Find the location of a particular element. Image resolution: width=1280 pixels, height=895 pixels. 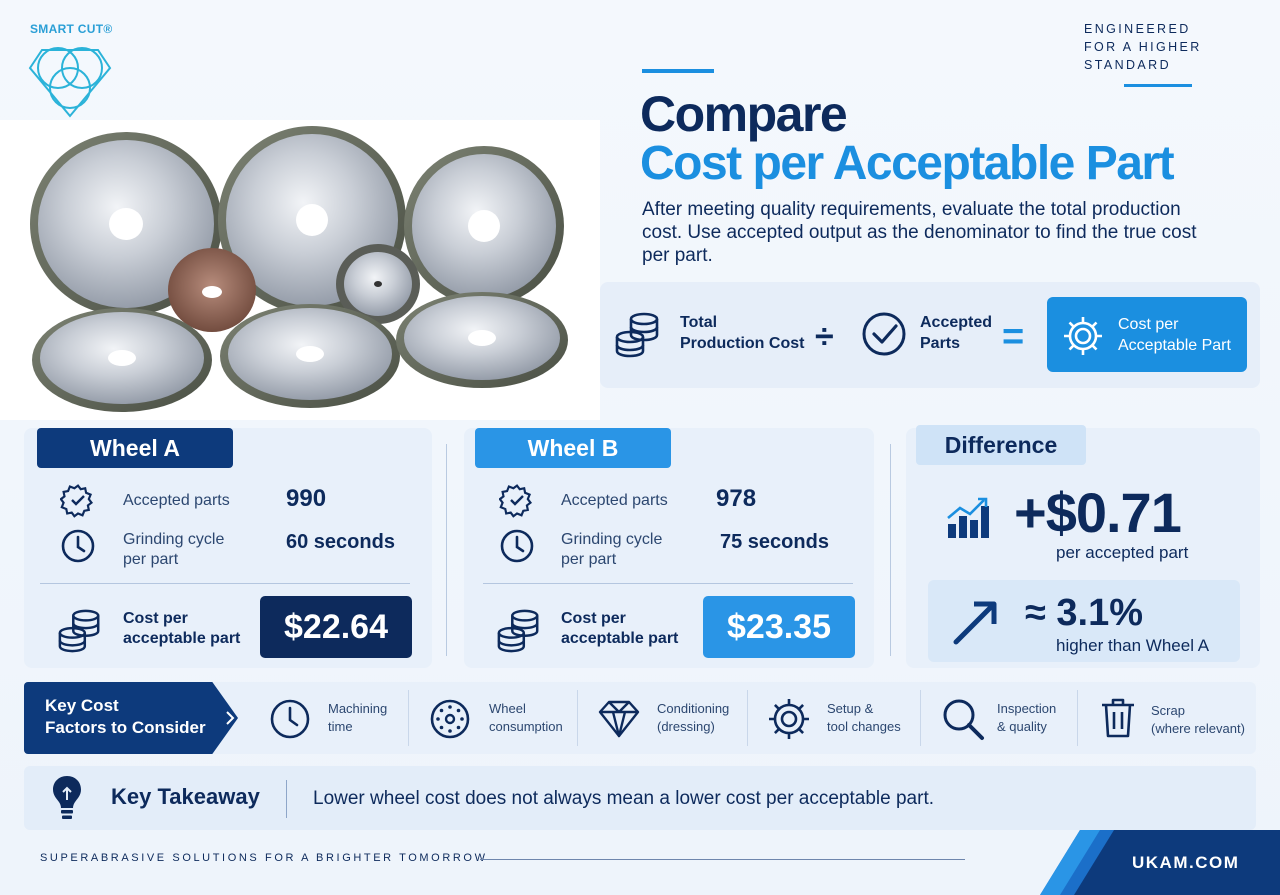

formula-term-line: Parts is located at coordinates (940, 343).